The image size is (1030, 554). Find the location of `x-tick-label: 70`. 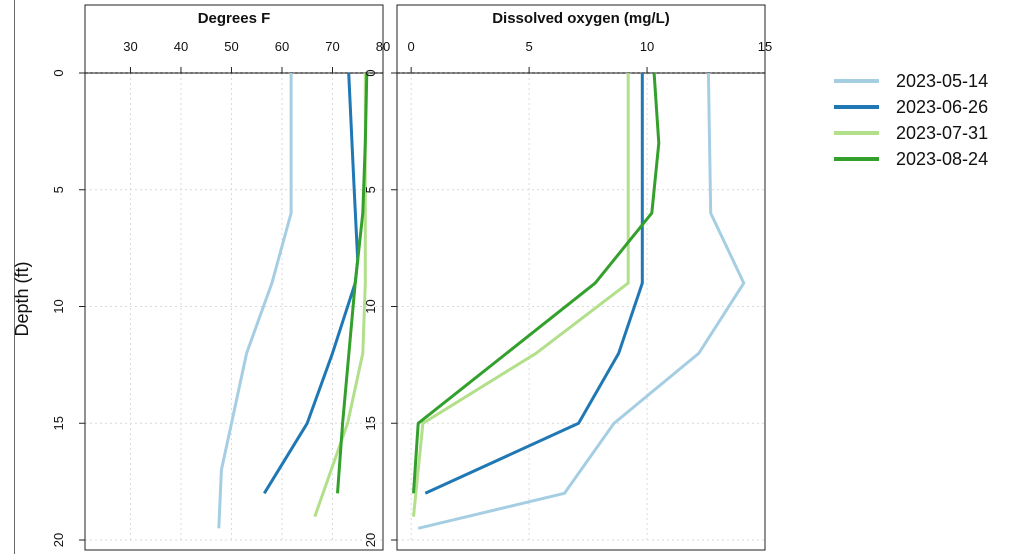

x-tick-label: 70 is located at coordinates (332, 46).